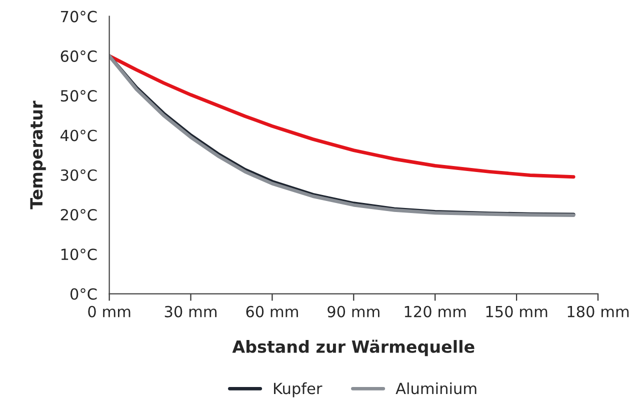 The height and width of the screenshot is (408, 643). Describe the element at coordinates (78, 56) in the screenshot. I see `y-tick-label: 60°C` at that location.